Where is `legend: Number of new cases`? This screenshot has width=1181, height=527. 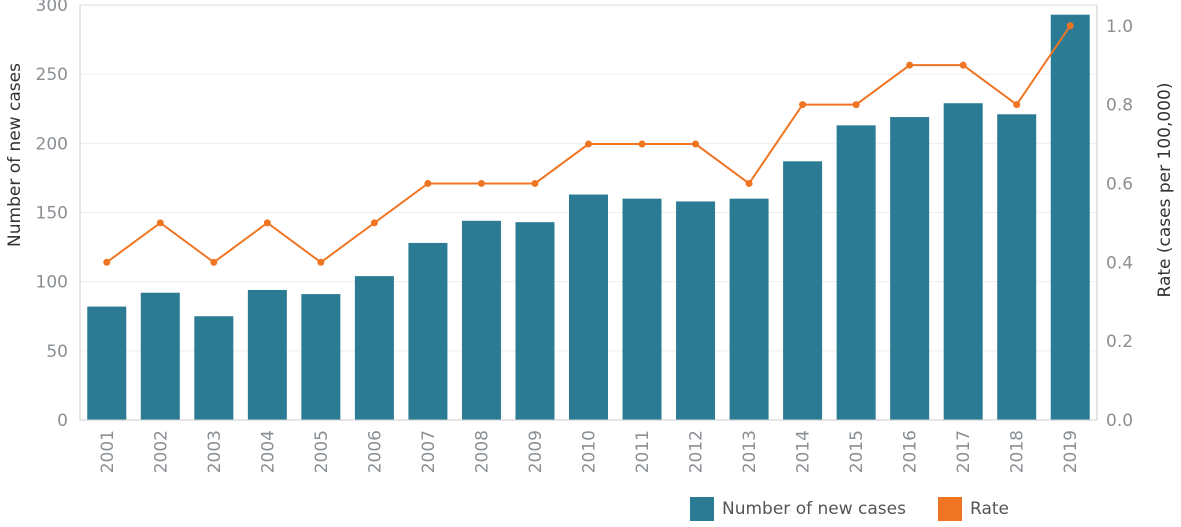 legend: Number of new cases is located at coordinates (798, 509).